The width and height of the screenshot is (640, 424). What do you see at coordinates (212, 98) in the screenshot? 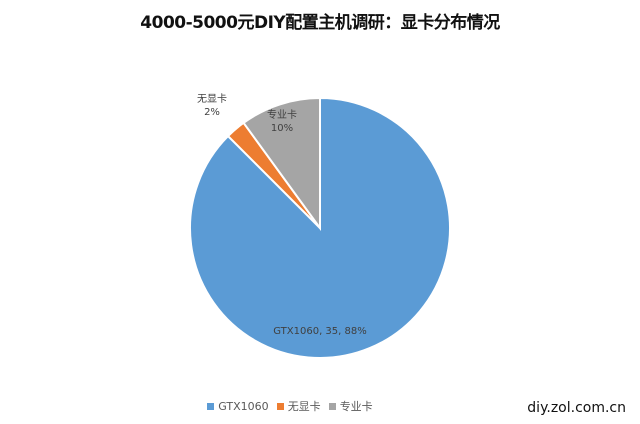
I see `data-label: 无显卡` at bounding box center [212, 98].